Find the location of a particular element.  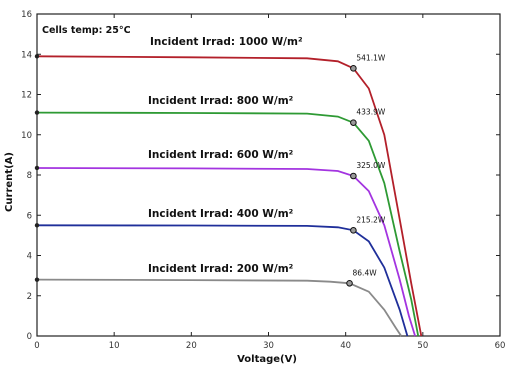

y-tick-label: 2 is located at coordinates (29, 297).